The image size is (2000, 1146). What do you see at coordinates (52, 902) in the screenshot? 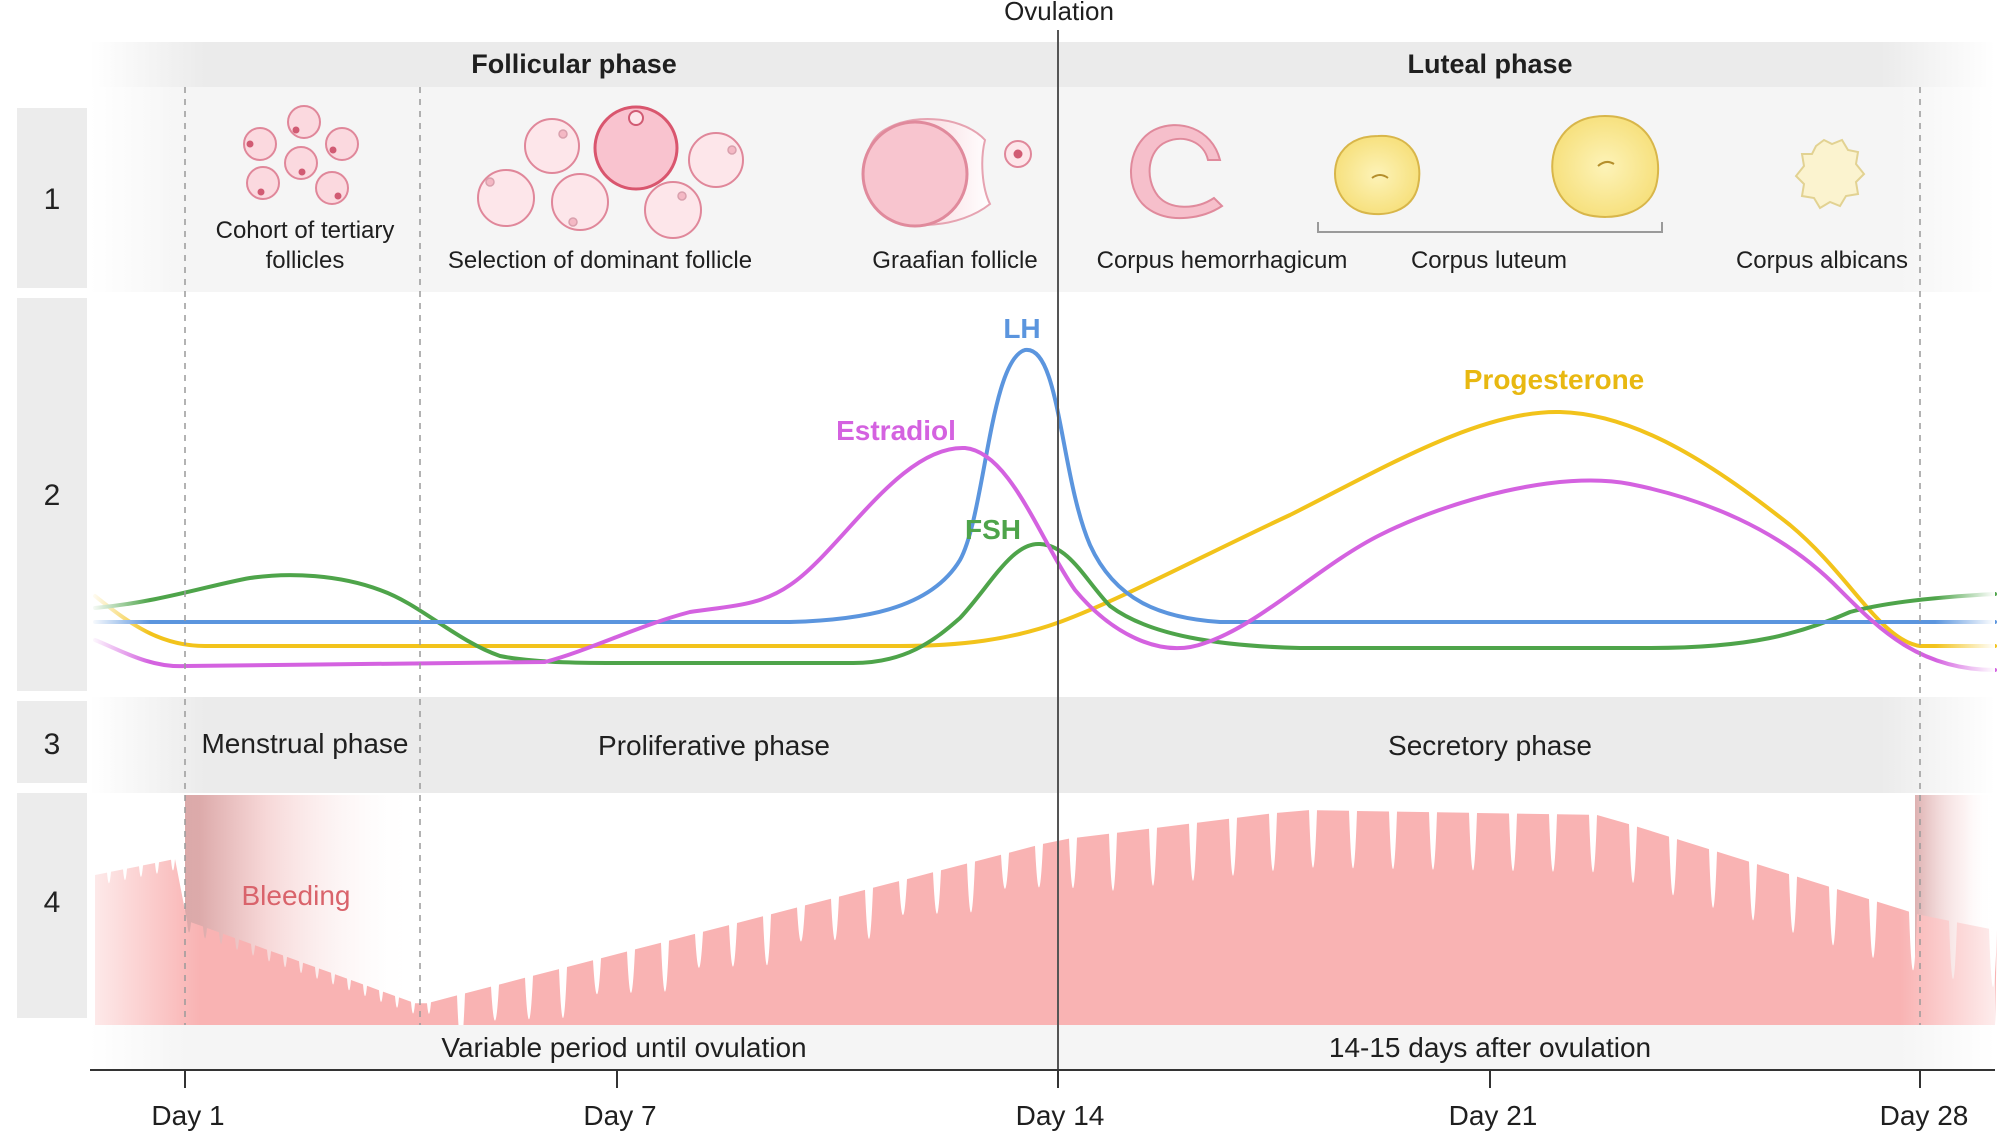
I see `row-4-number: 4` at bounding box center [52, 902].